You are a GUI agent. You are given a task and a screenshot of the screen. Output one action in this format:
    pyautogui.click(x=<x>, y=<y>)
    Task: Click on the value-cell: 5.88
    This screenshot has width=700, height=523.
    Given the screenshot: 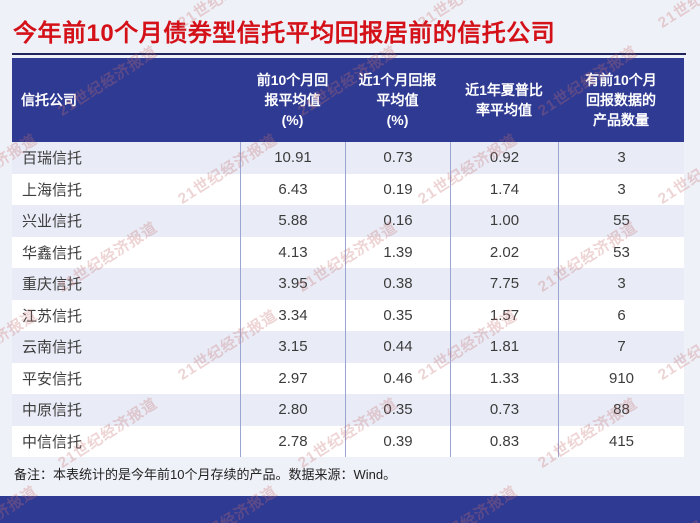 What is the action you would take?
    pyautogui.click(x=292, y=221)
    